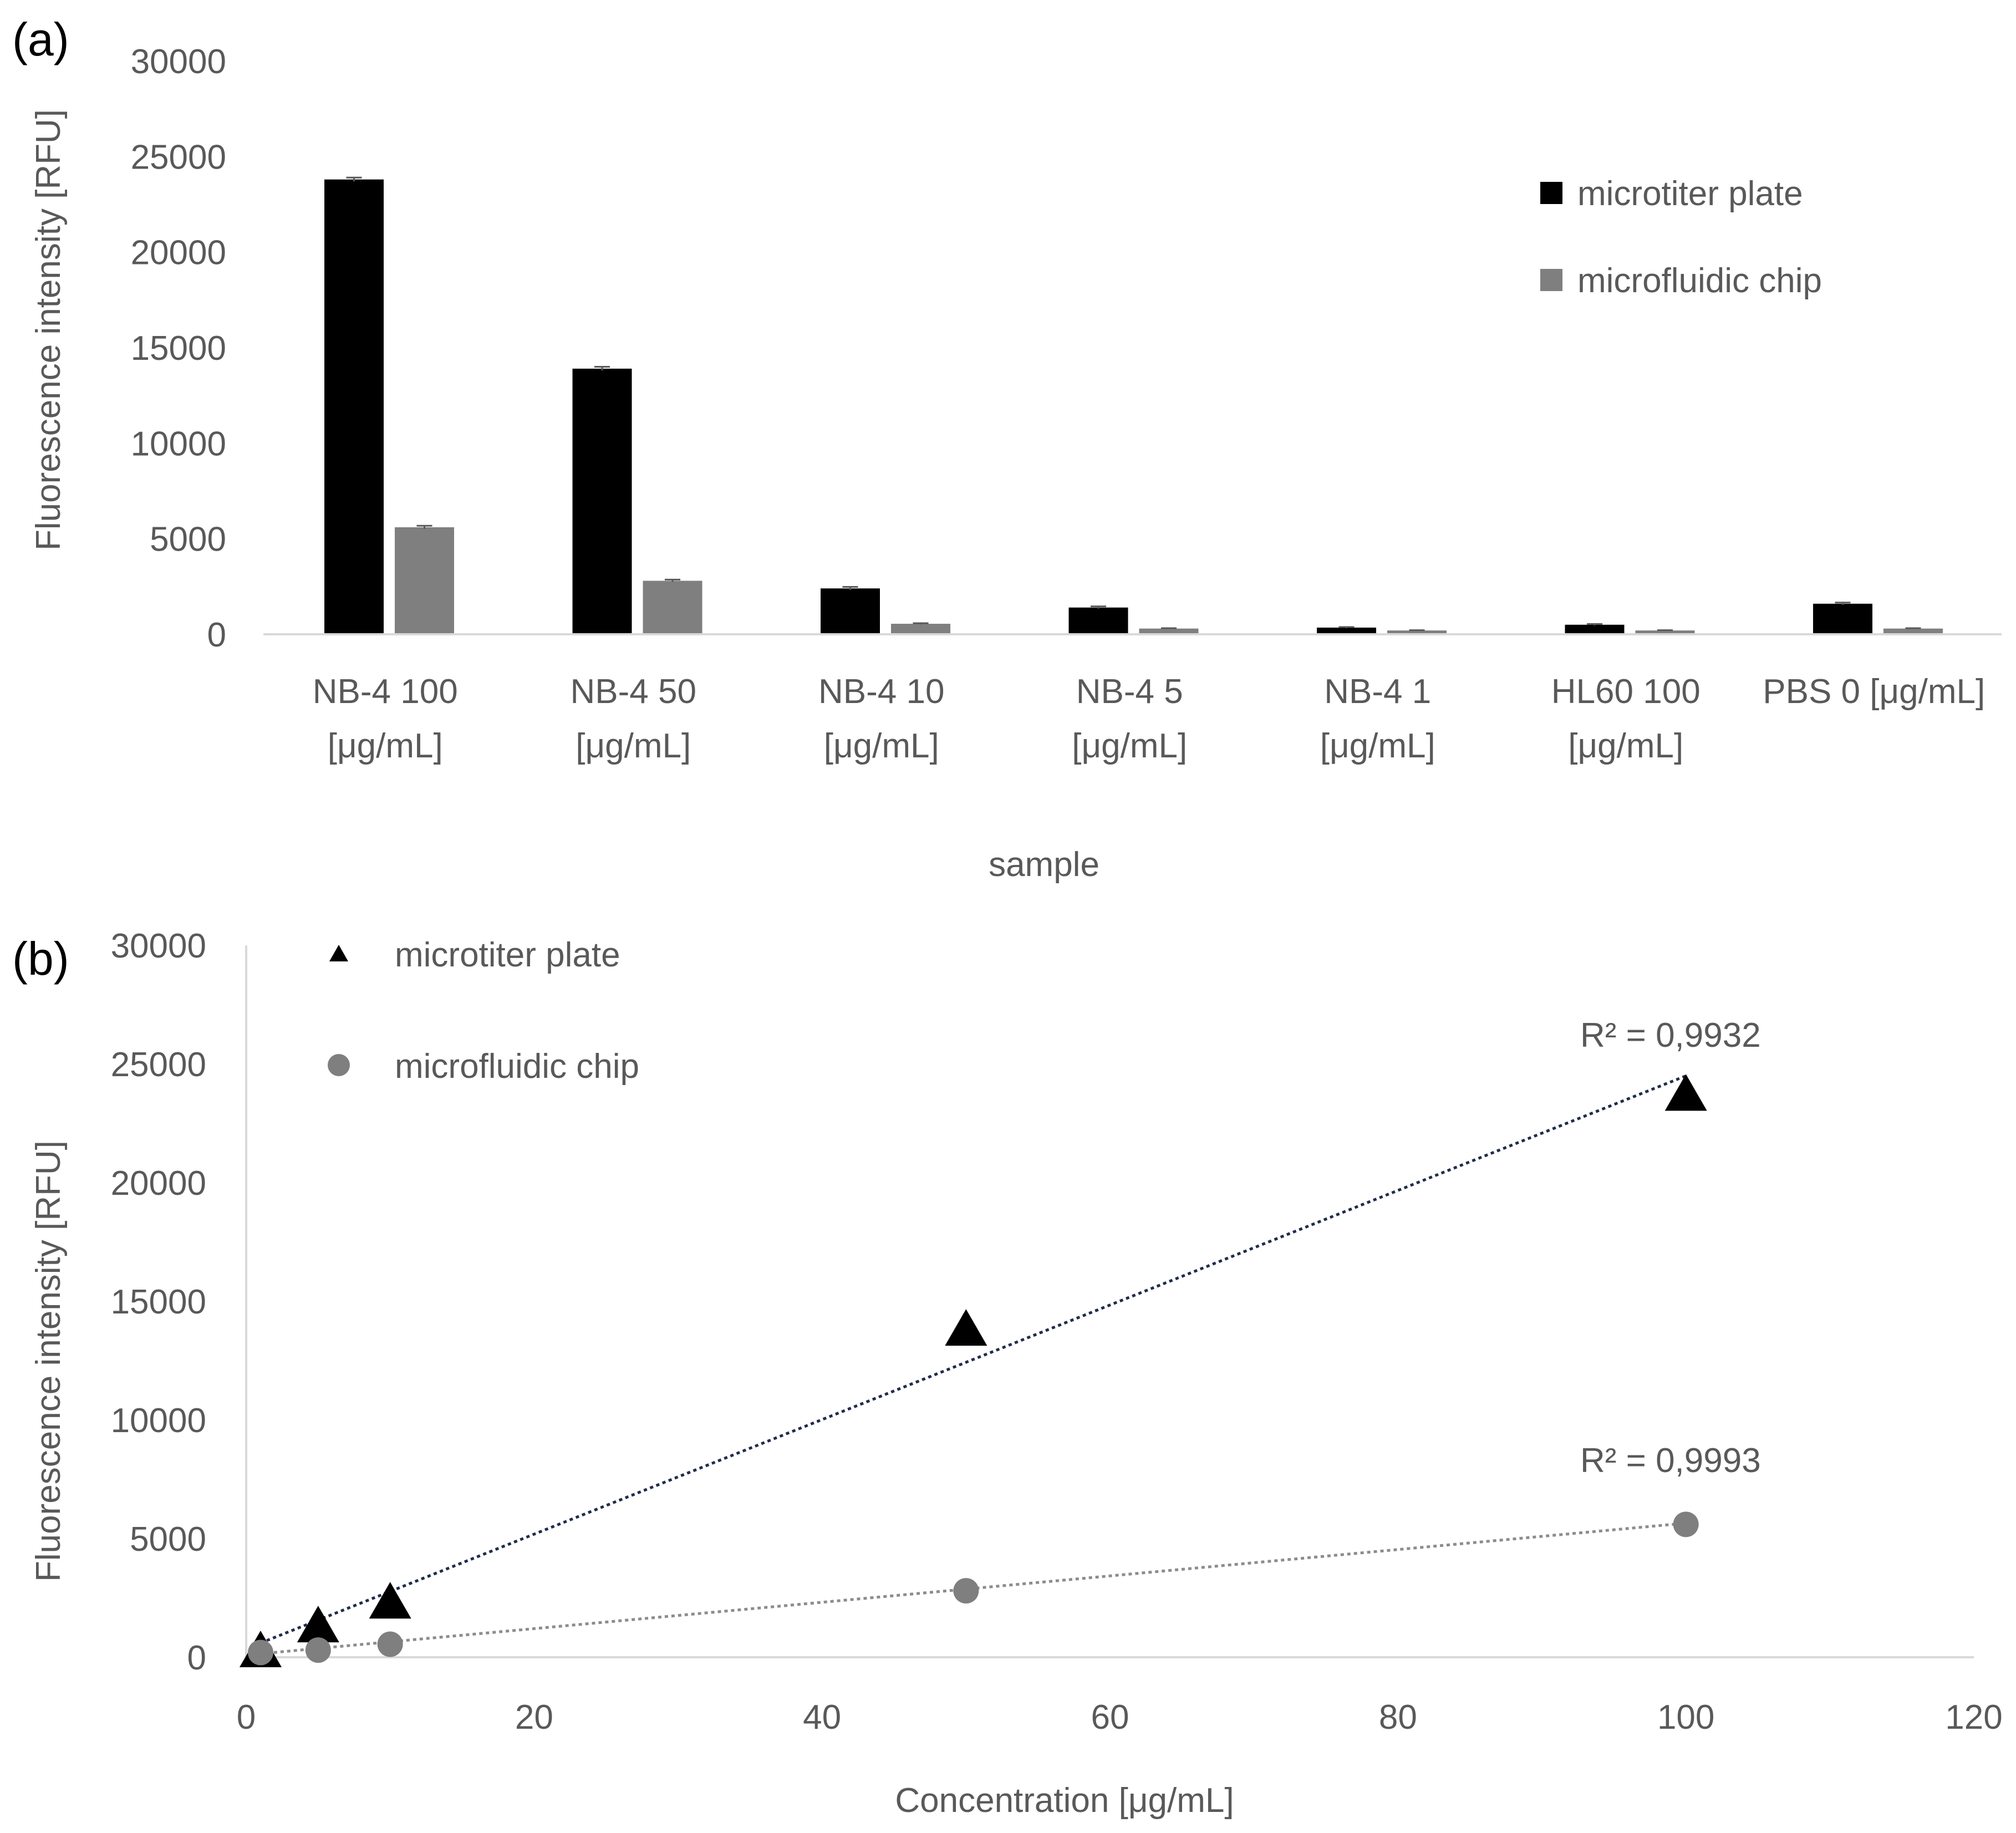  What do you see at coordinates (1044, 865) in the screenshot?
I see `x-axis-title-a: sample` at bounding box center [1044, 865].